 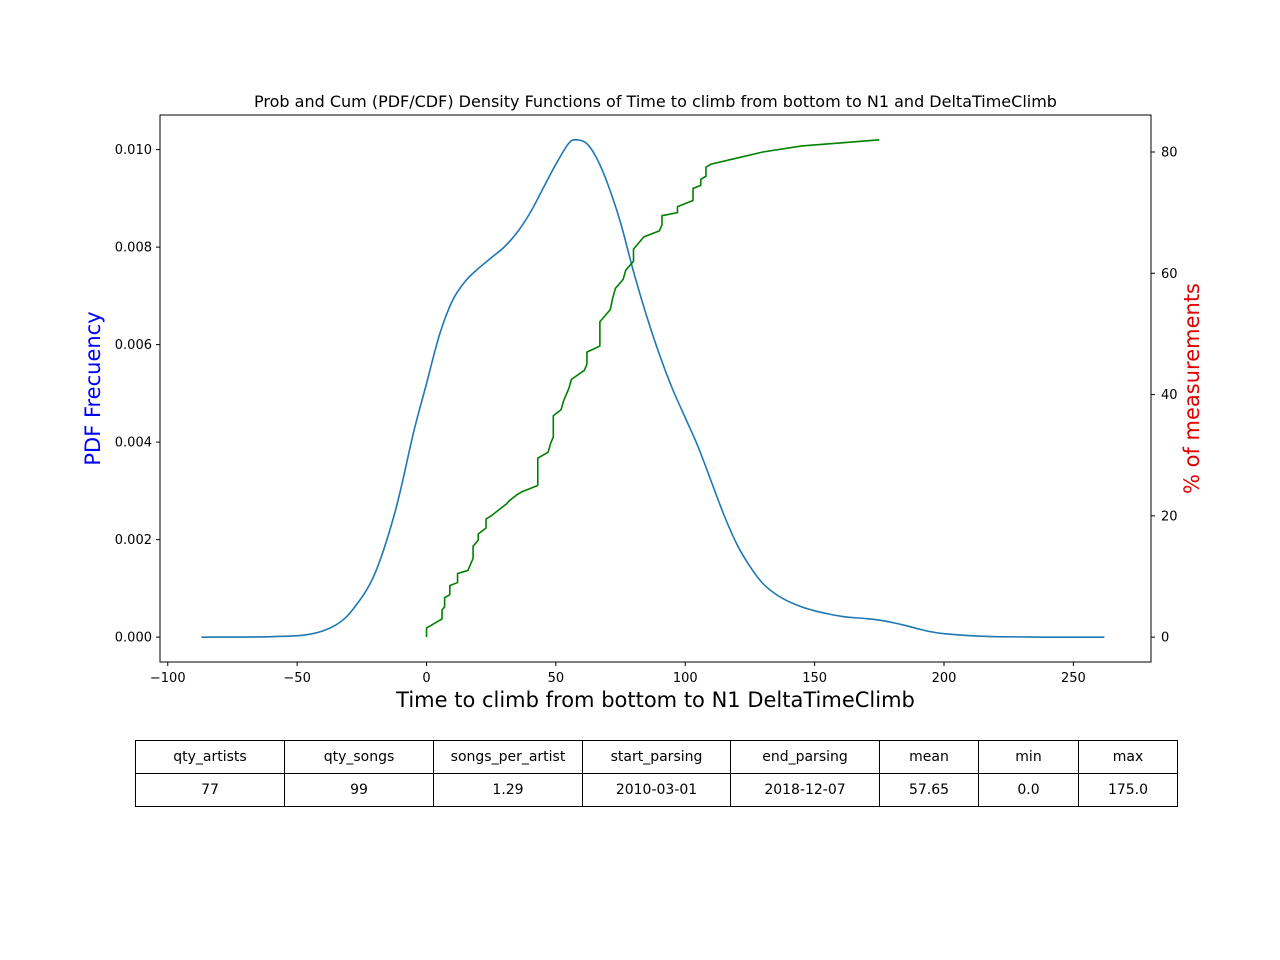 I want to click on left-axis-label: PDF Frecuency, so click(x=93, y=388).